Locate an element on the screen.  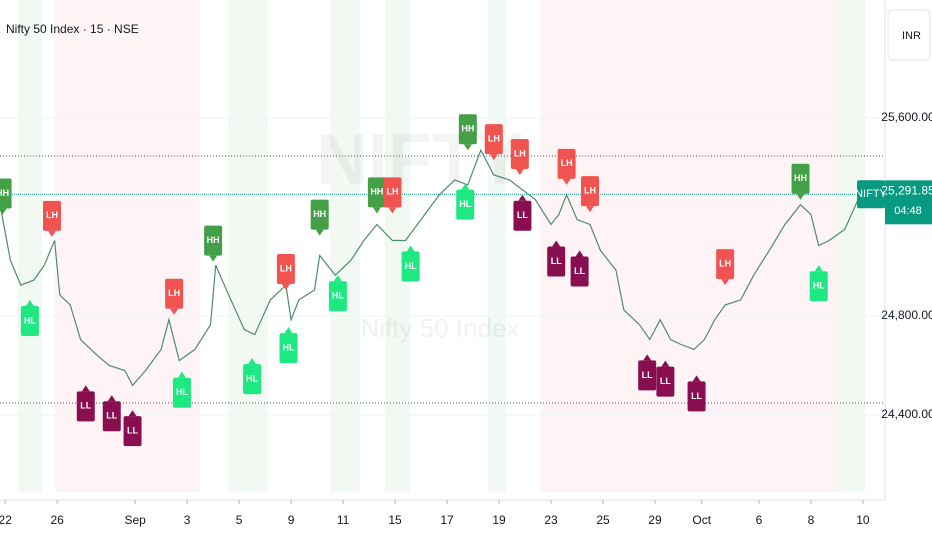
last-price-box is located at coordinates (908, 202).